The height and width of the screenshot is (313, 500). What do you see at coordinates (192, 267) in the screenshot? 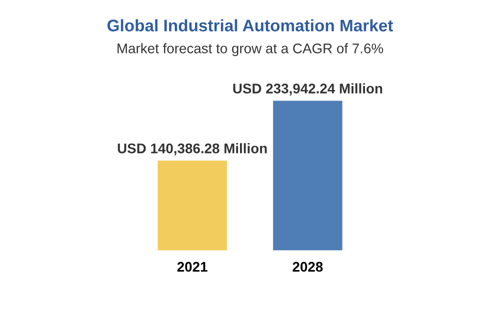
I see `x-tick-label: 2021` at bounding box center [192, 267].